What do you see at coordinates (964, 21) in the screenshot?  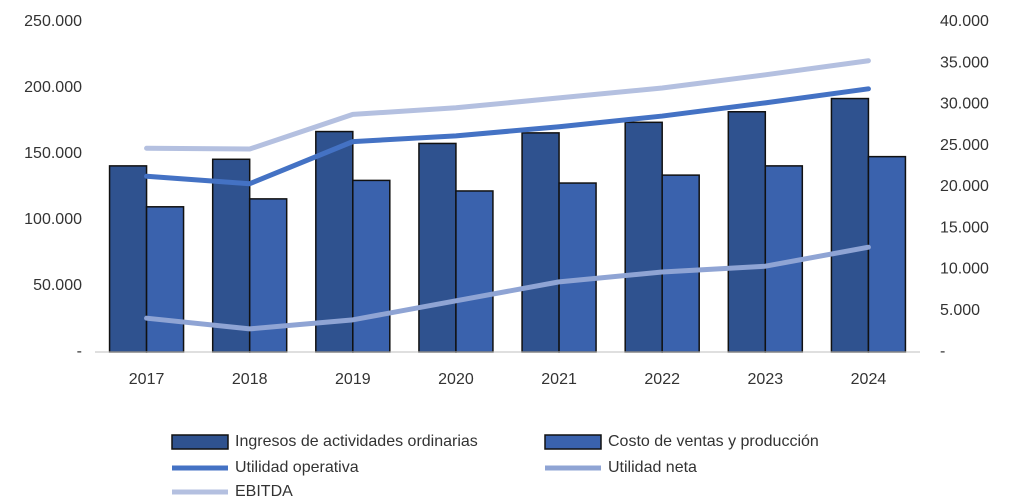 I see `y2-tick-label: 40.000` at bounding box center [964, 21].